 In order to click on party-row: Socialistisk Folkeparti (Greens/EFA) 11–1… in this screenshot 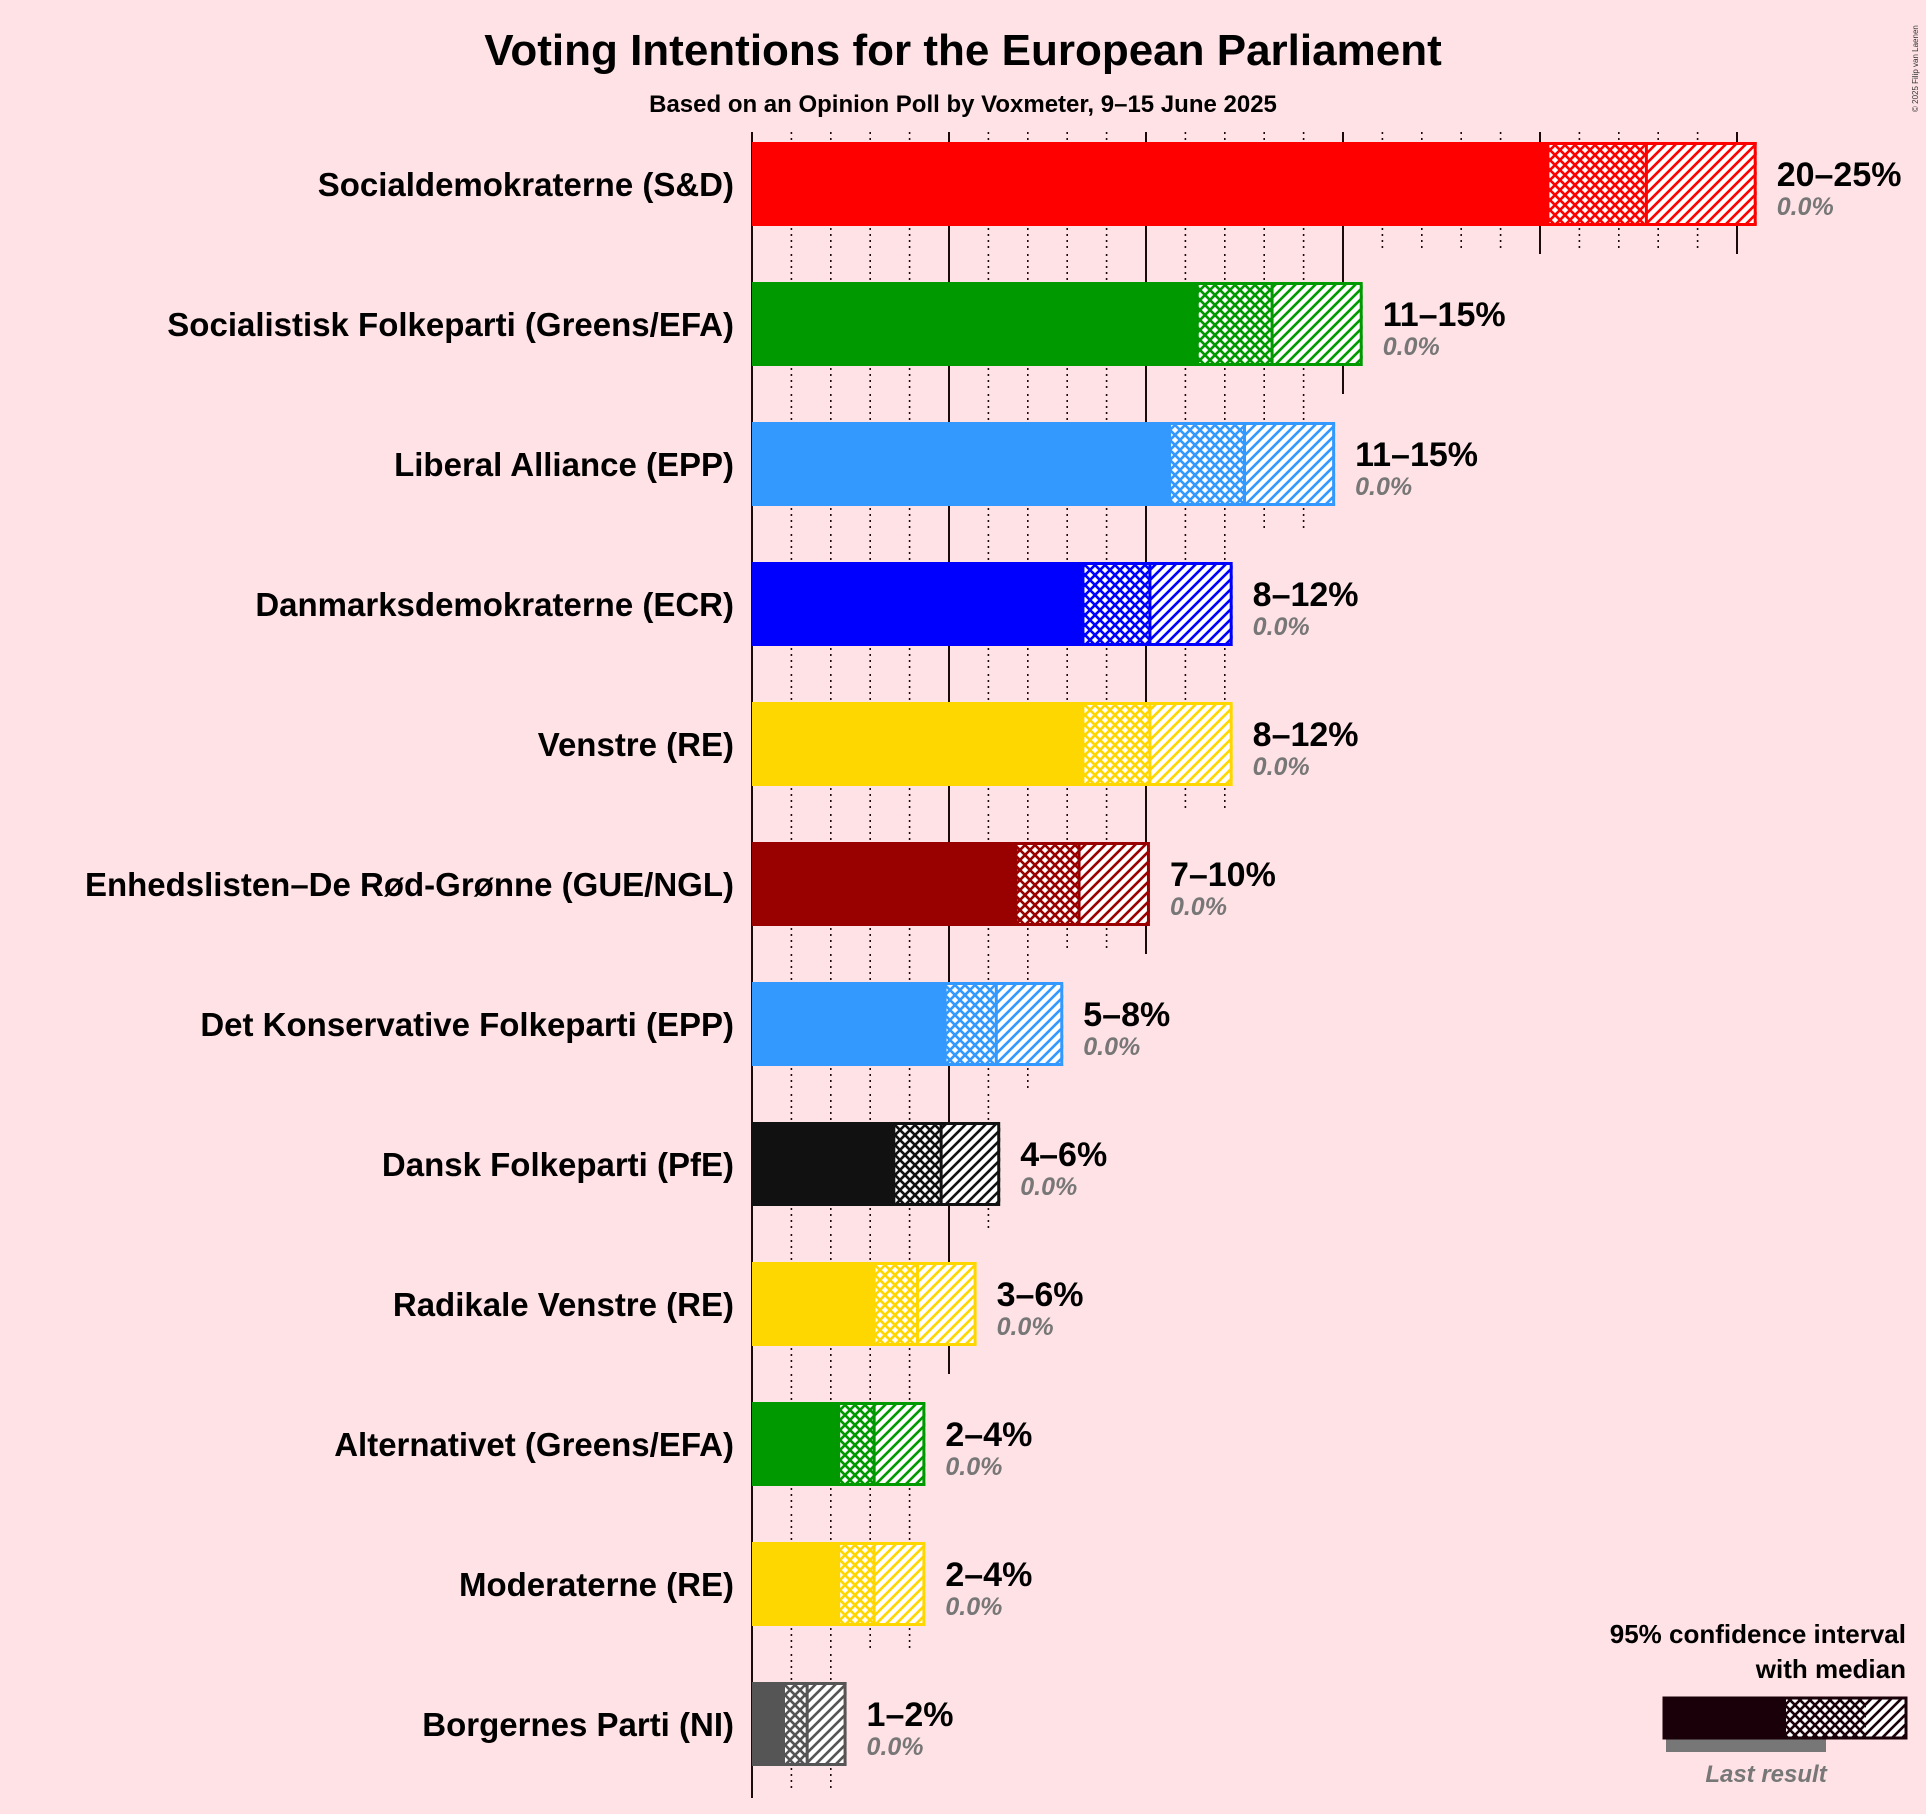, I will do `click(836, 324)`.